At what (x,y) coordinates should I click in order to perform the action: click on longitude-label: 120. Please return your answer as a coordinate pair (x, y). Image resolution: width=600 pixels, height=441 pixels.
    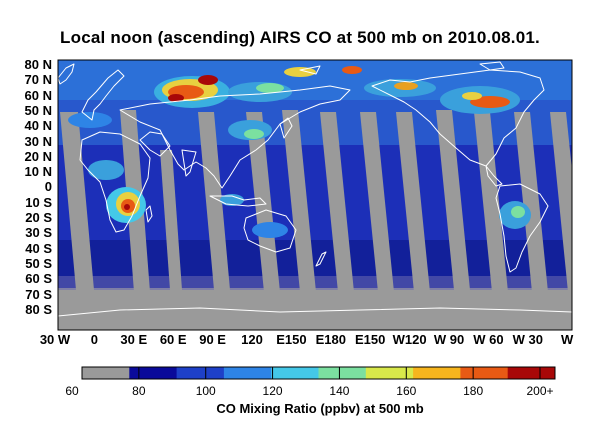
    Looking at the image, I should click on (252, 339).